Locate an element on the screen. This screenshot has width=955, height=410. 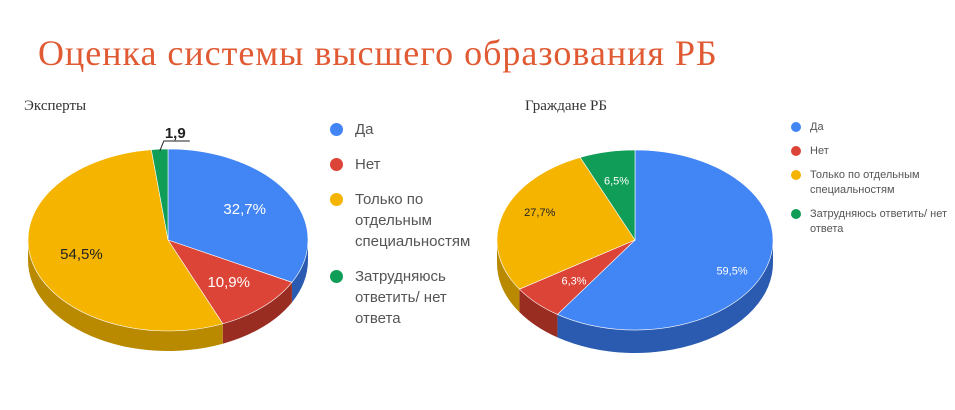
slice-label-no: 10,9% is located at coordinates (228, 282).